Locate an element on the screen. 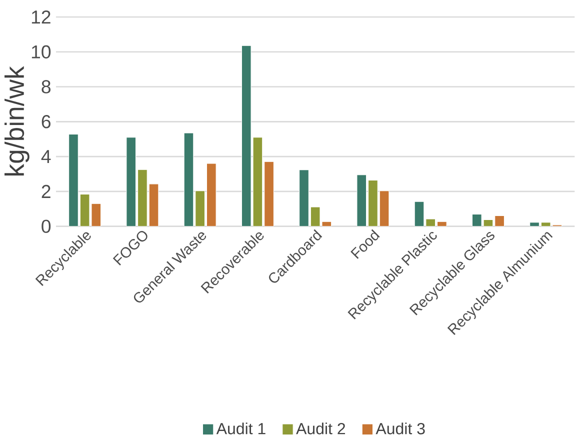  y-tick-label: 6 is located at coordinates (46, 121).